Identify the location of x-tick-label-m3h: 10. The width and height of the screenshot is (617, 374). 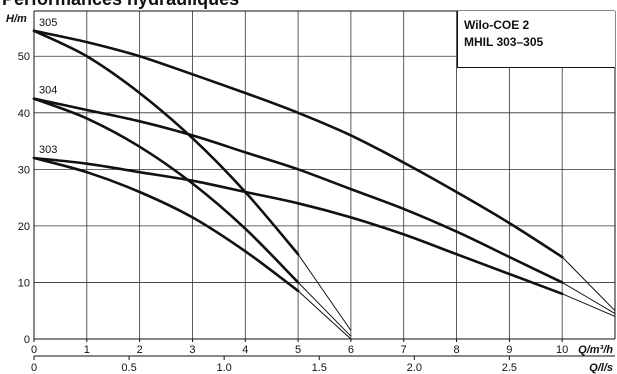
(562, 350).